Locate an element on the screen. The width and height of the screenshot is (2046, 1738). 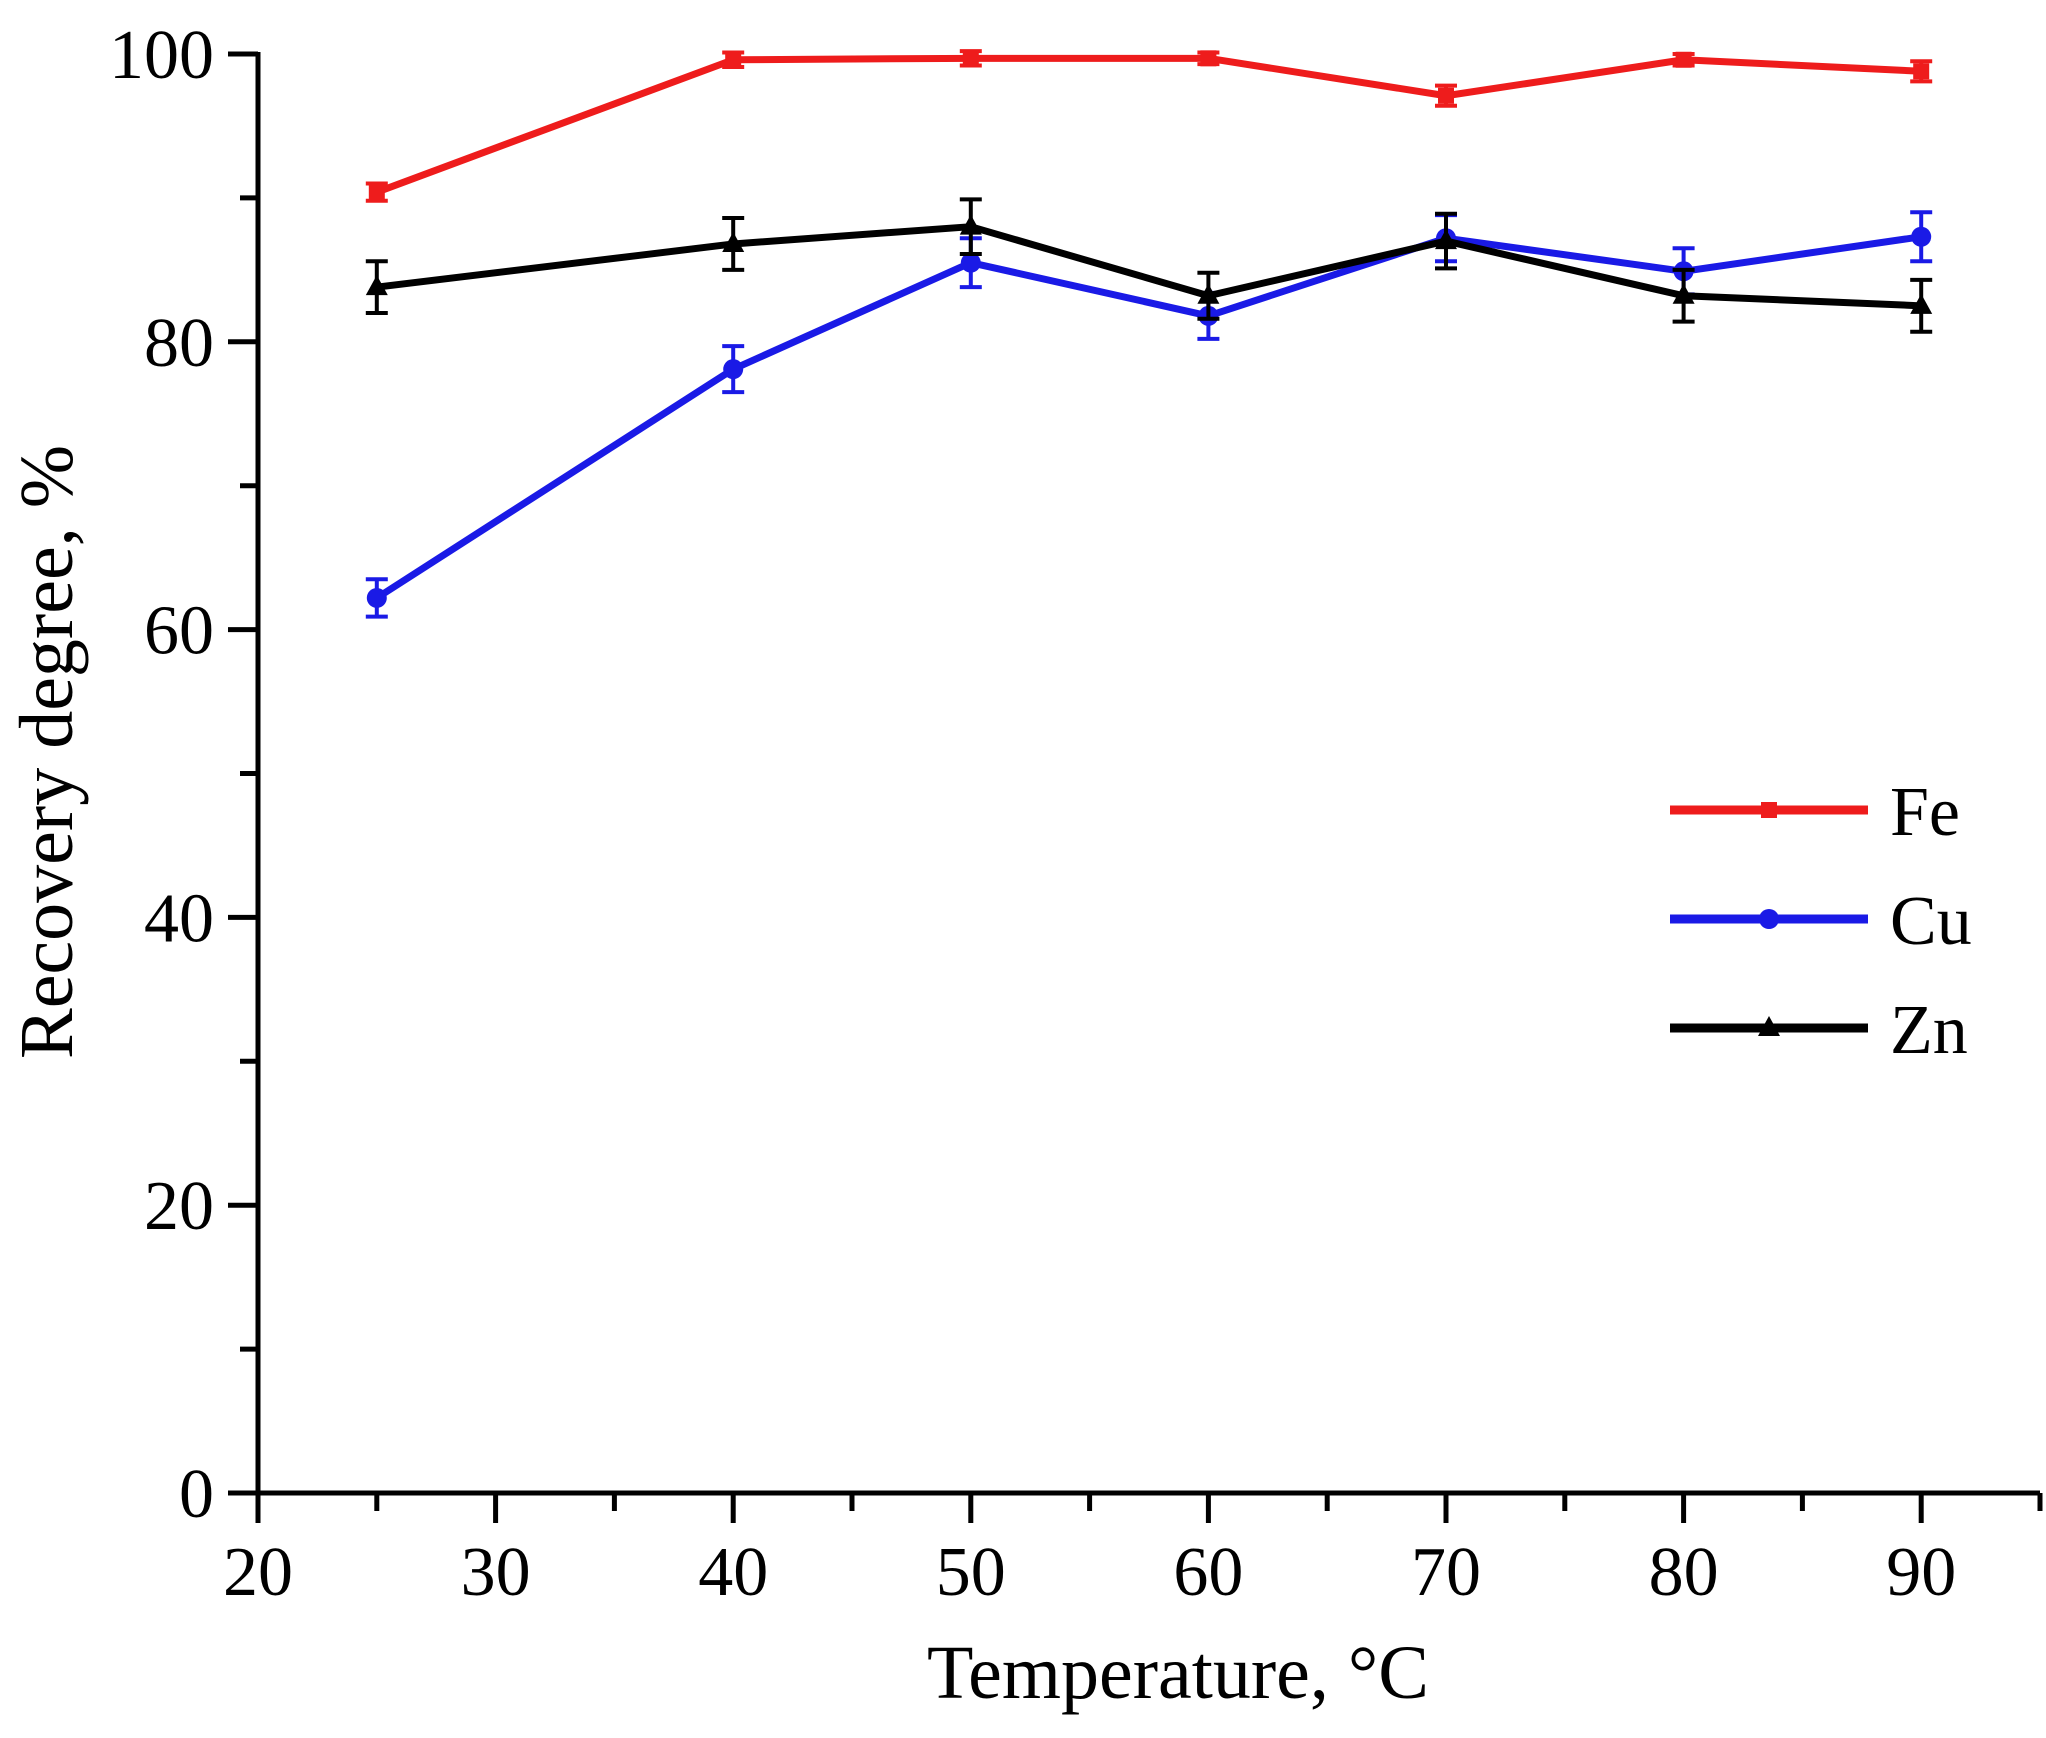
legend-marker-fe is located at coordinates (1769, 810).